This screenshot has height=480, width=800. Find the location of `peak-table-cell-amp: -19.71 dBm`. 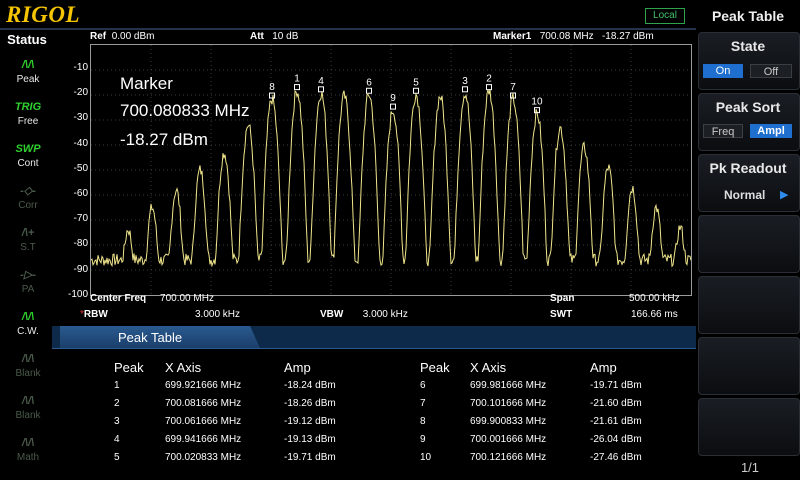

peak-table-cell-amp: -19.71 dBm is located at coordinates (616, 385).